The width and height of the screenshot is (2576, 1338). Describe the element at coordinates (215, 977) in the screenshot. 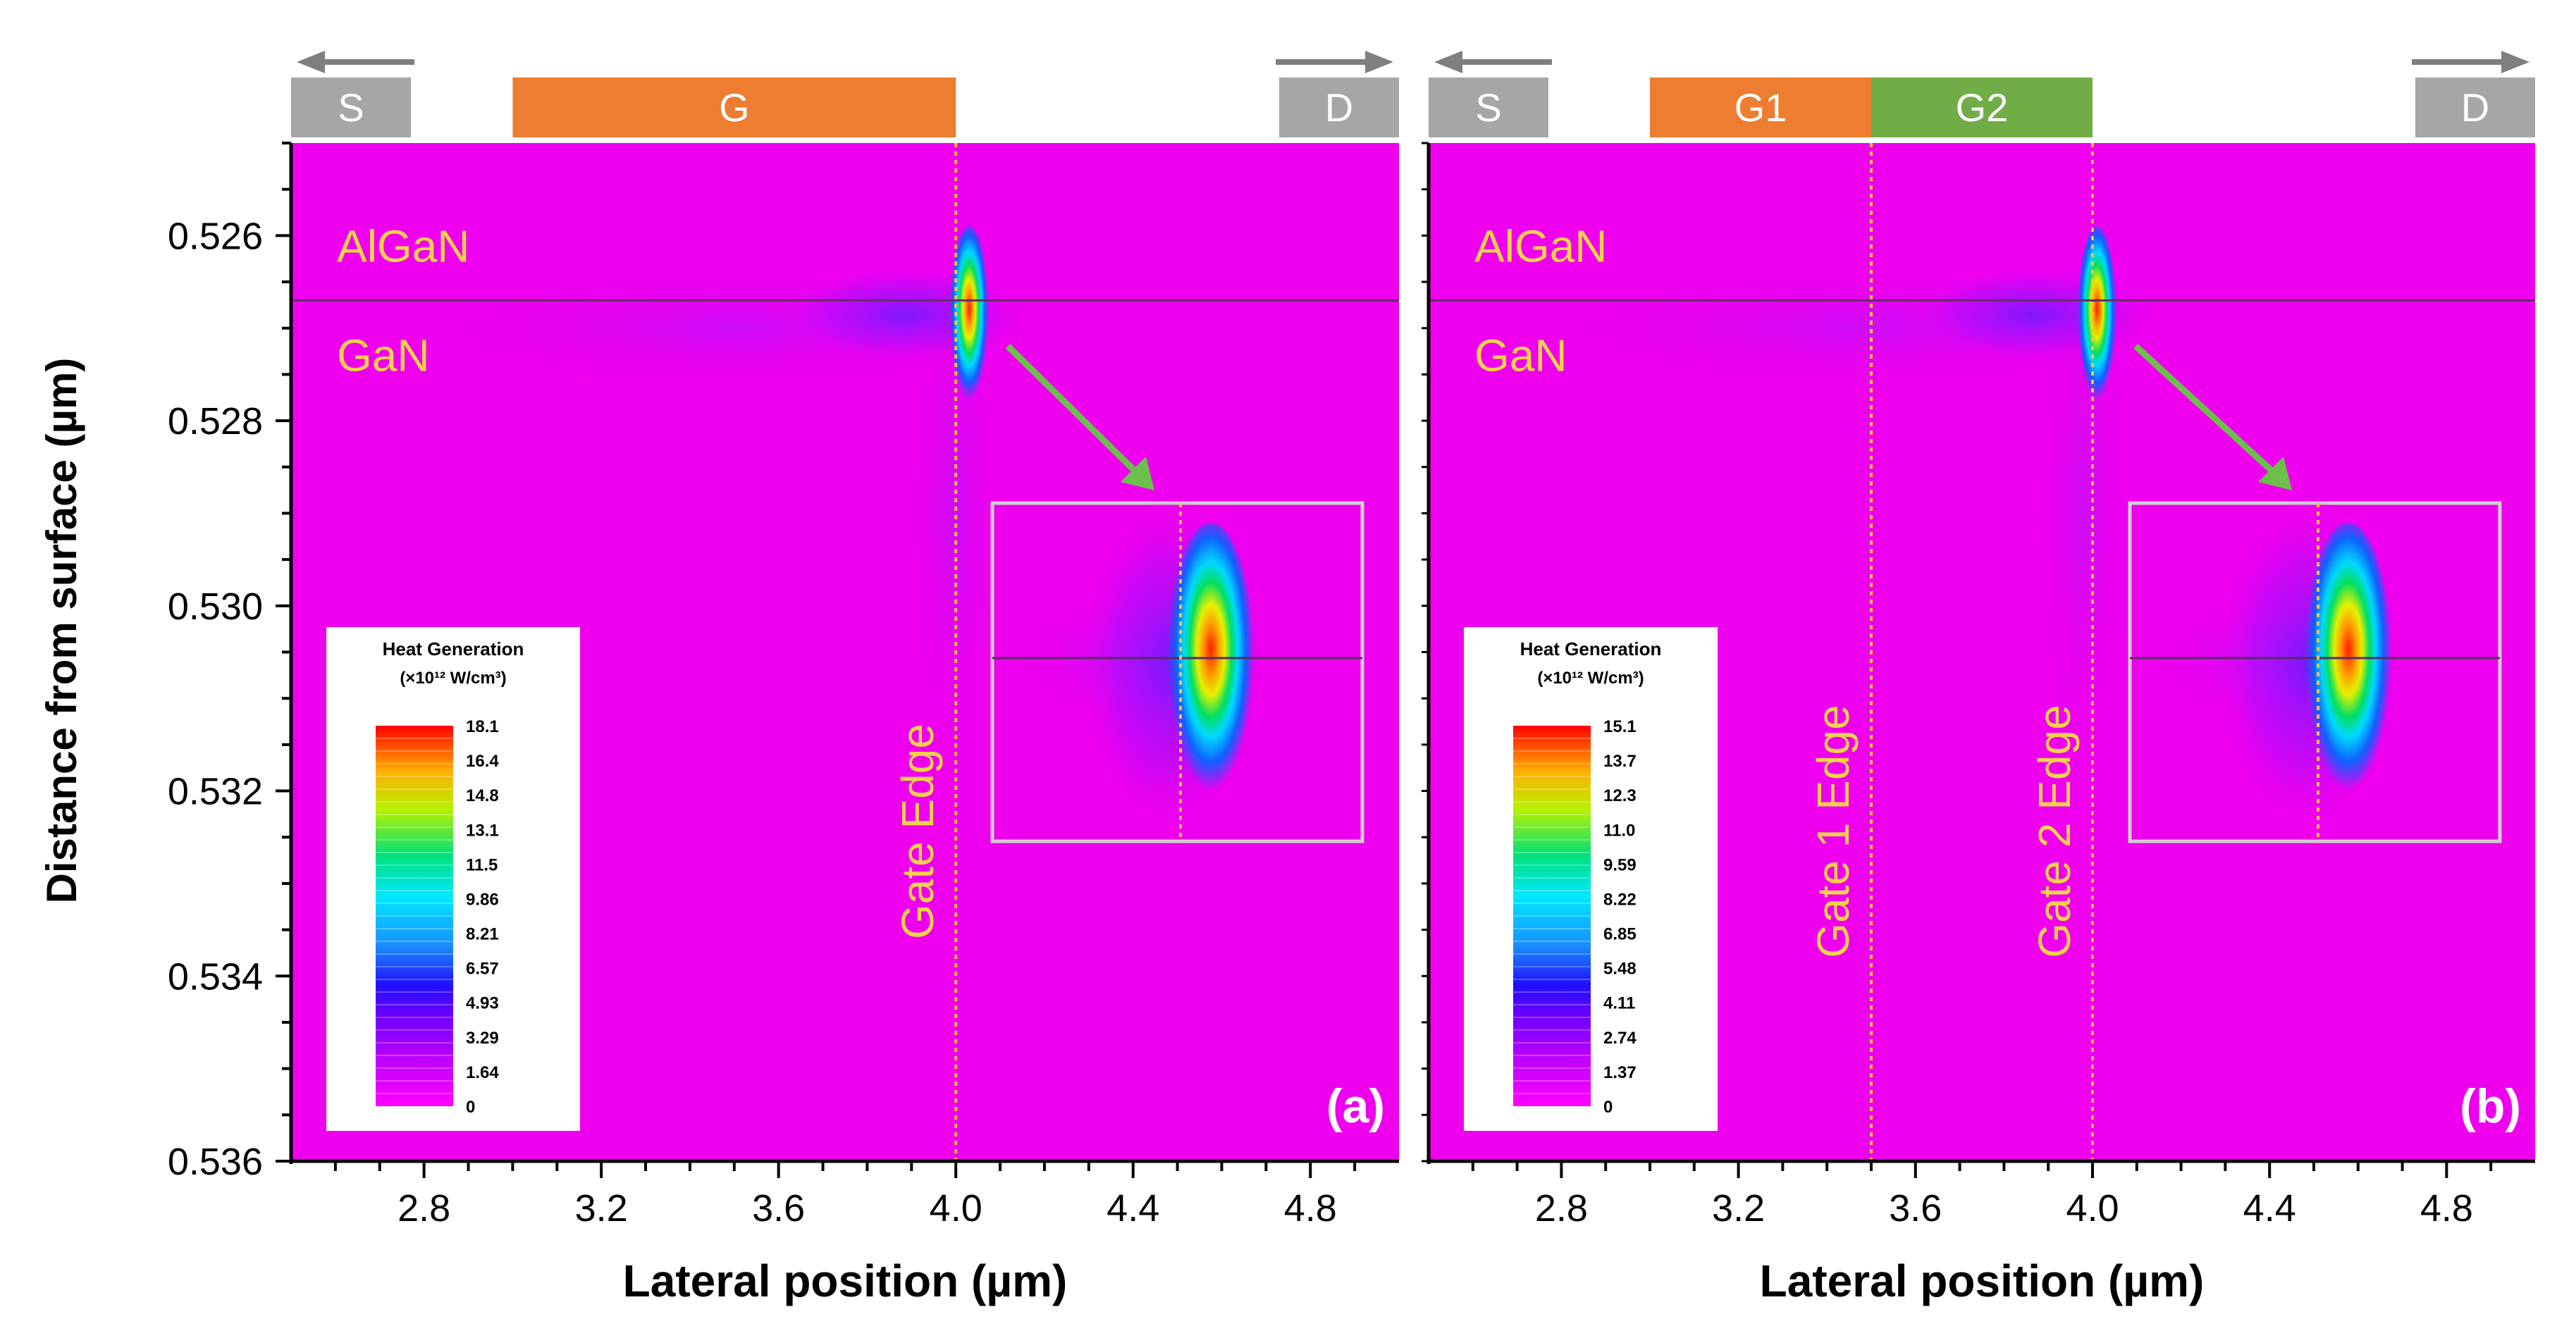

I see `y-tick-label: 0.534` at that location.